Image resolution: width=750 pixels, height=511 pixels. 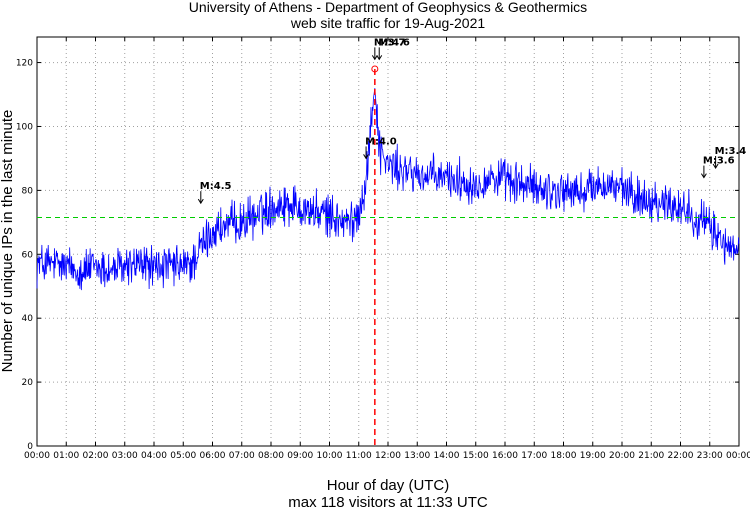 I want to click on y-tick-label: 40, so click(x=28, y=319).